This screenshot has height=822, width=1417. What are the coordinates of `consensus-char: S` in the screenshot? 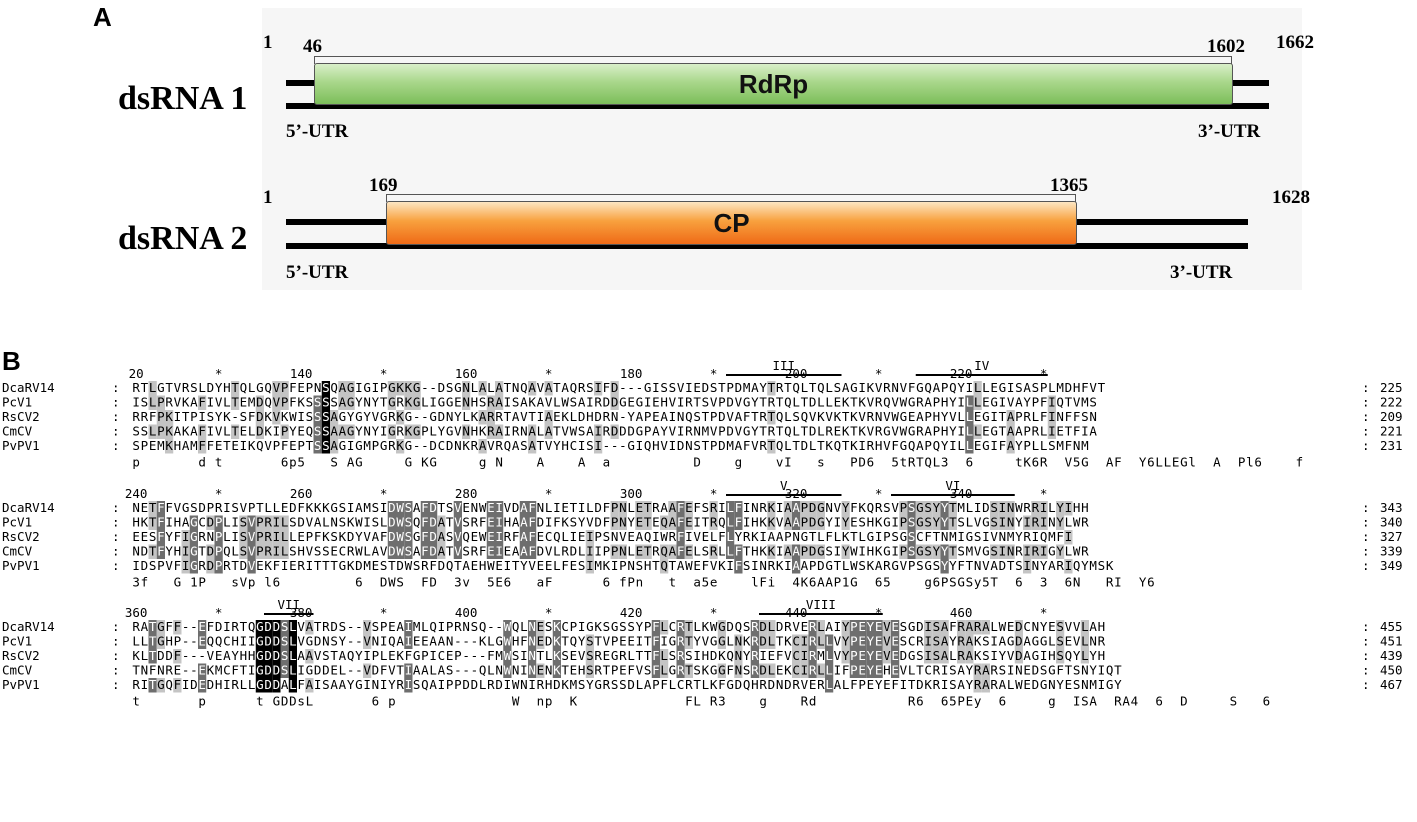 It's located at (953, 582).